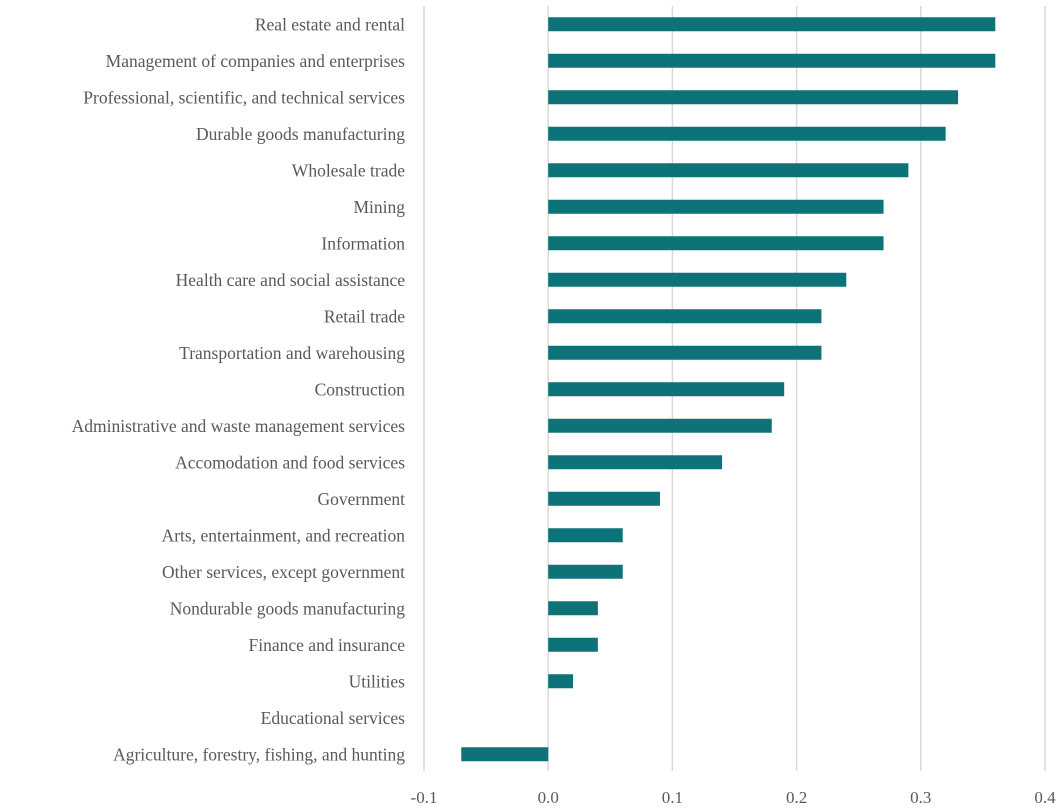 The height and width of the screenshot is (808, 1062). Describe the element at coordinates (362, 499) in the screenshot. I see `category-label: Government` at that location.